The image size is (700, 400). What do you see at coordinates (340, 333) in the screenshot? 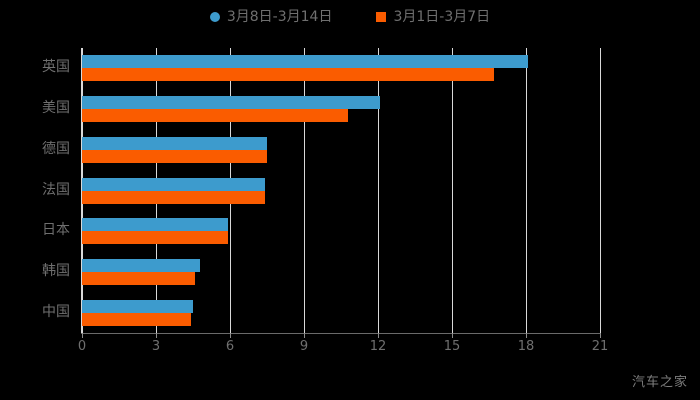
I see `x-axis-line` at bounding box center [340, 333].